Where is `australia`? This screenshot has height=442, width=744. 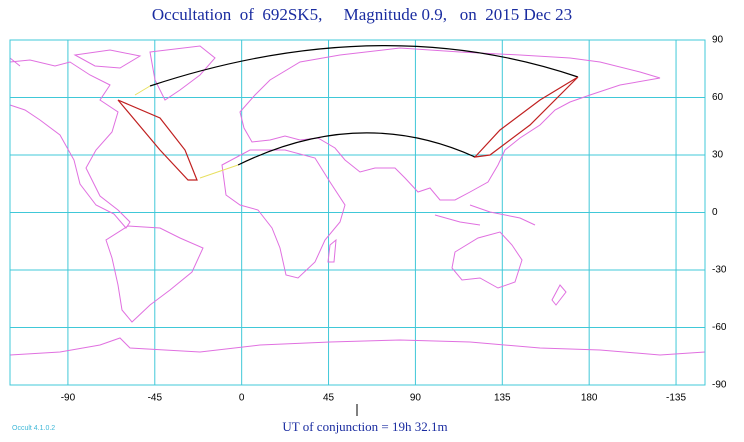
australia is located at coordinates (487, 260).